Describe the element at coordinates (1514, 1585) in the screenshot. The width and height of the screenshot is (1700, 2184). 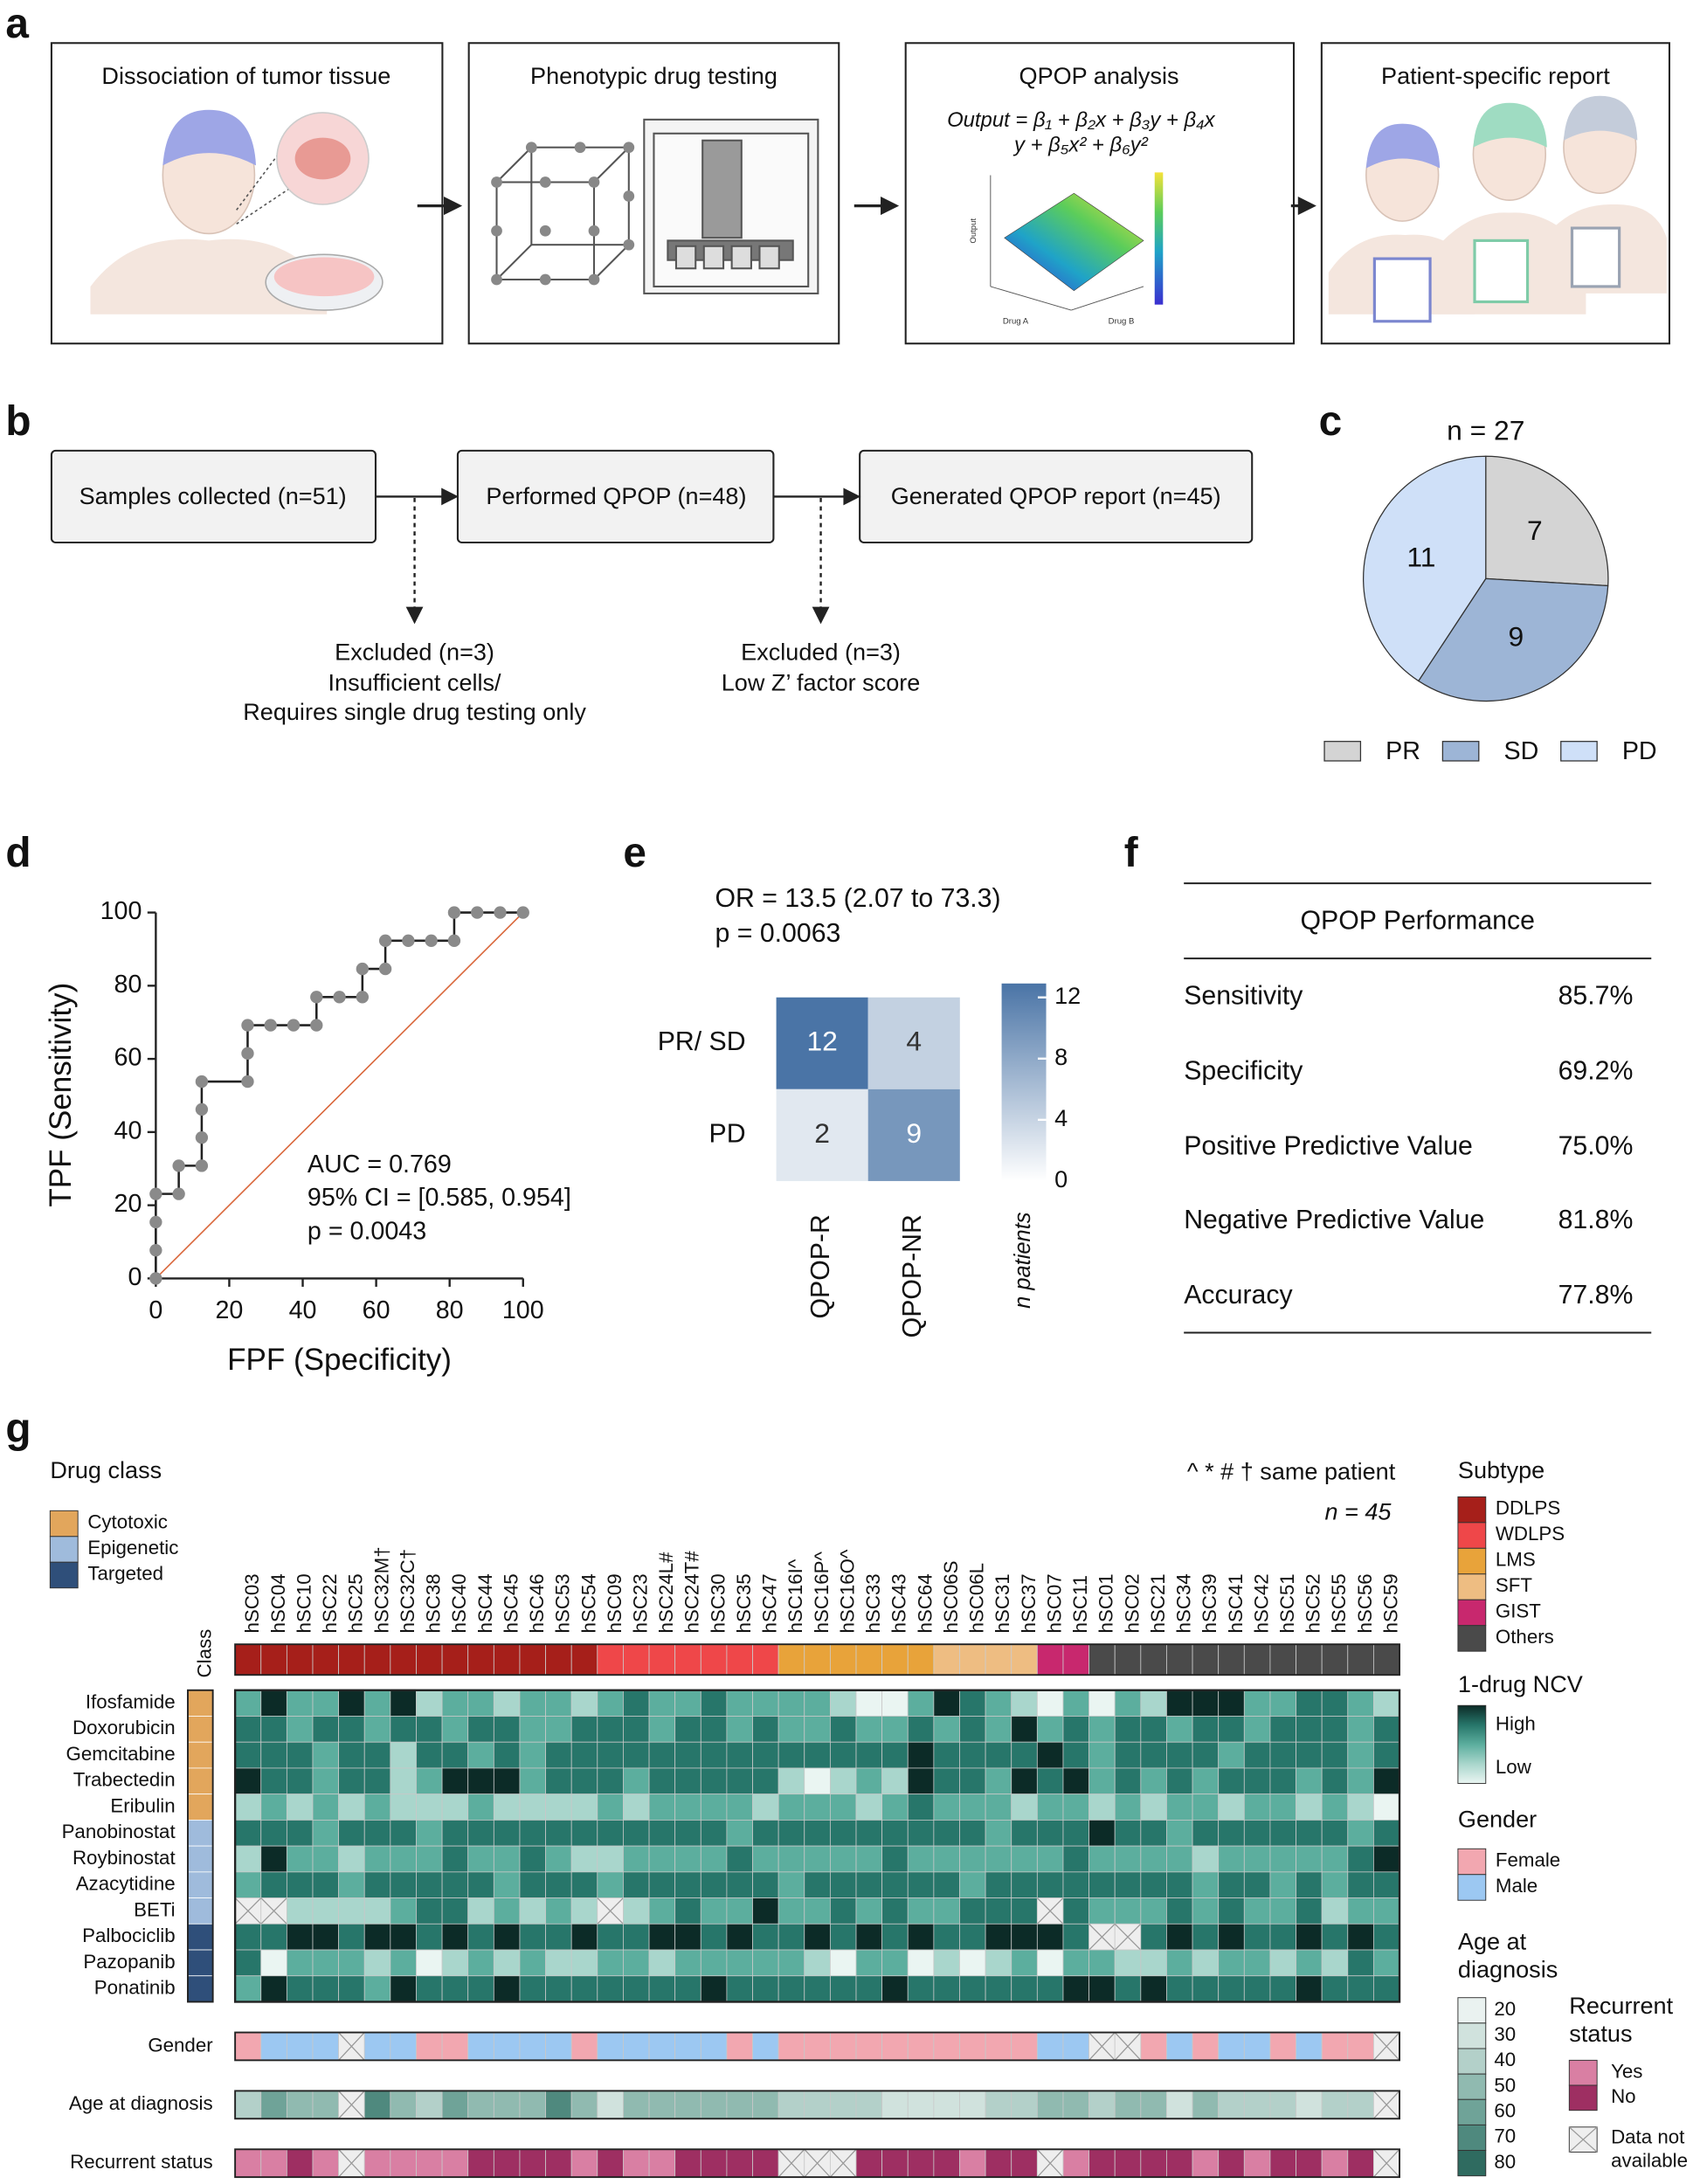
I see `legend-text: SFT` at that location.